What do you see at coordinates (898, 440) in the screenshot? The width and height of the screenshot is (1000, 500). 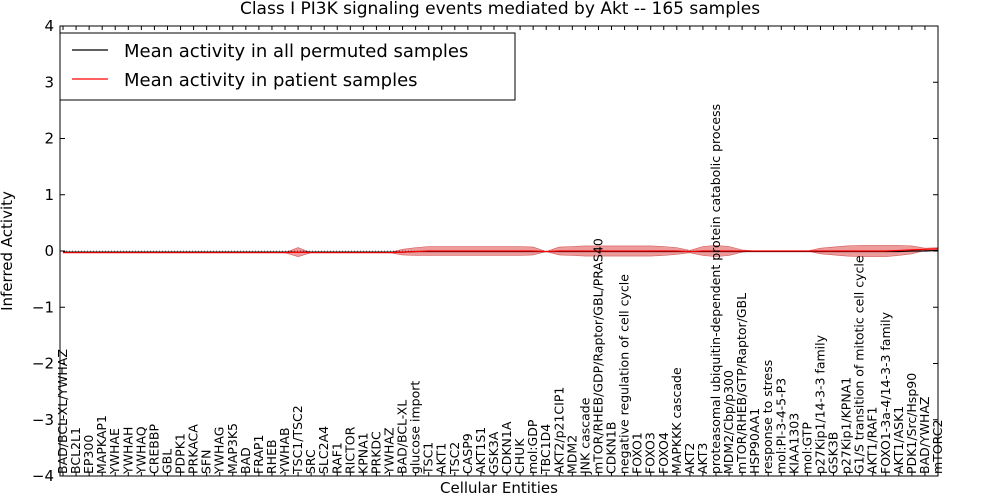 I see `xtick-label: AKT1/ASK1` at bounding box center [898, 440].